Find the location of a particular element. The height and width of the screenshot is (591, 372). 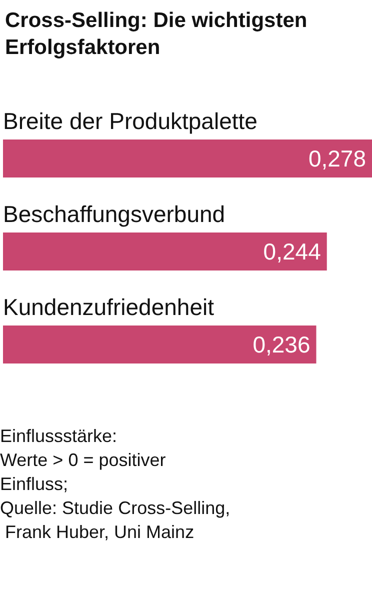

source-note: Quelle: Studie Cross-Selling, Frank Huber, Uni Mainz is located at coordinates (115, 520).